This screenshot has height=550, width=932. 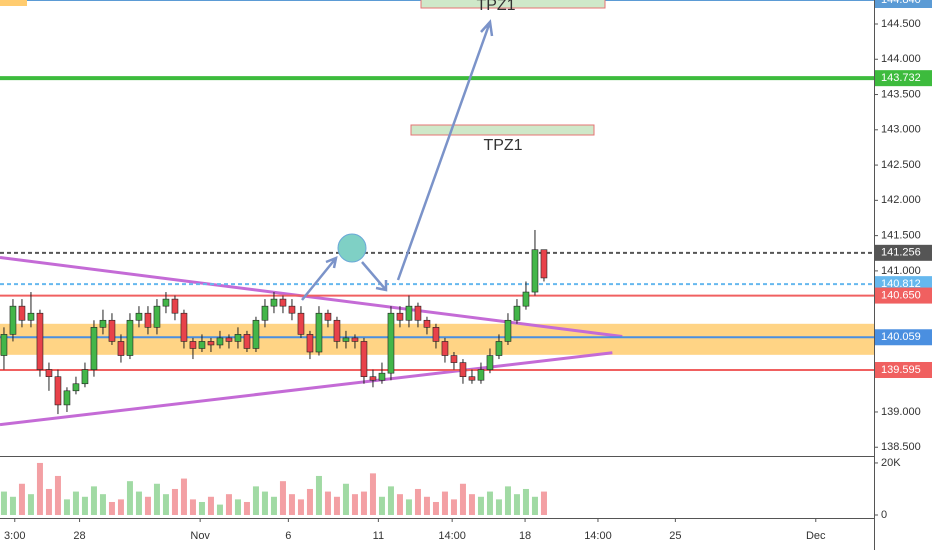 What do you see at coordinates (901, 94) in the screenshot?
I see `y-tick-label: 143.500` at bounding box center [901, 94].